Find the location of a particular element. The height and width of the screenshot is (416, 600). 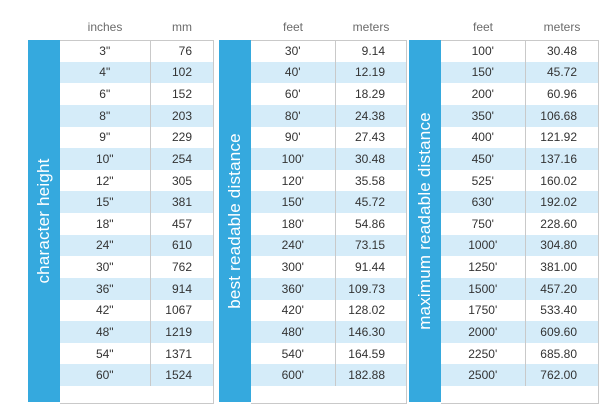

table-row: 200' 60.96 is located at coordinates (520, 94).